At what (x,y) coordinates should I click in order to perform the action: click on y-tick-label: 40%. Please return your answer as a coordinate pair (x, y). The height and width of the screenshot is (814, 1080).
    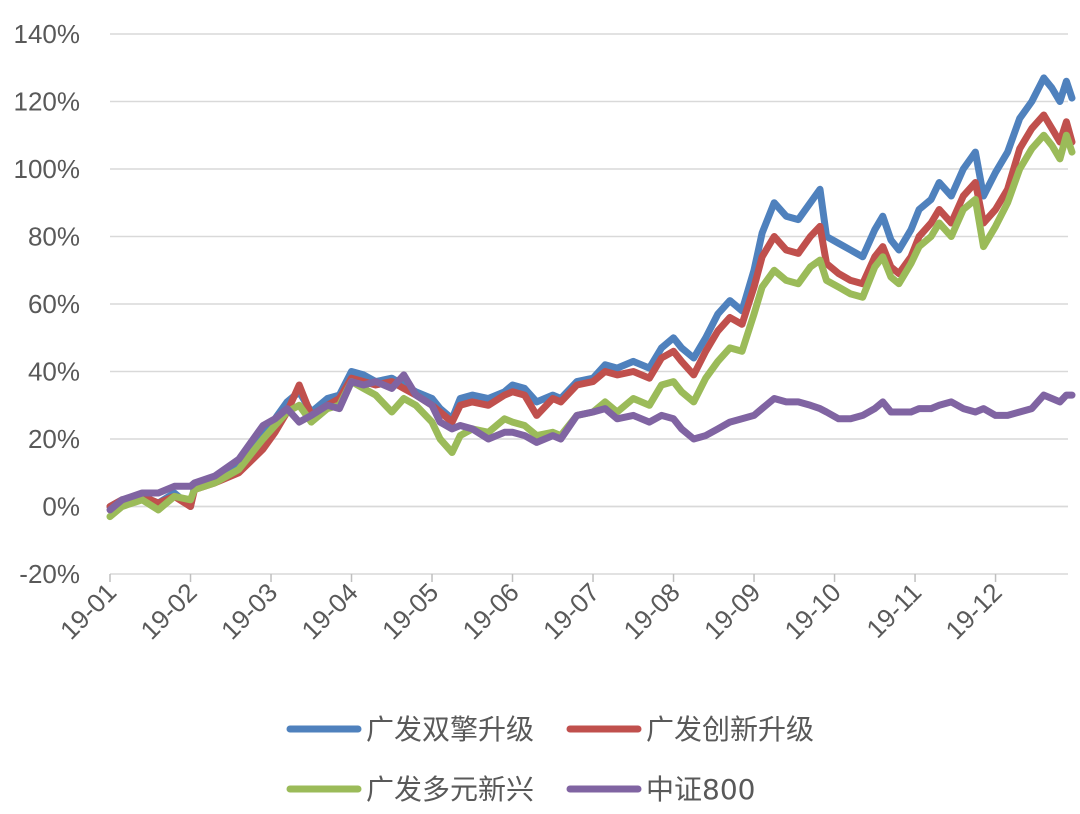
    Looking at the image, I should click on (54, 372).